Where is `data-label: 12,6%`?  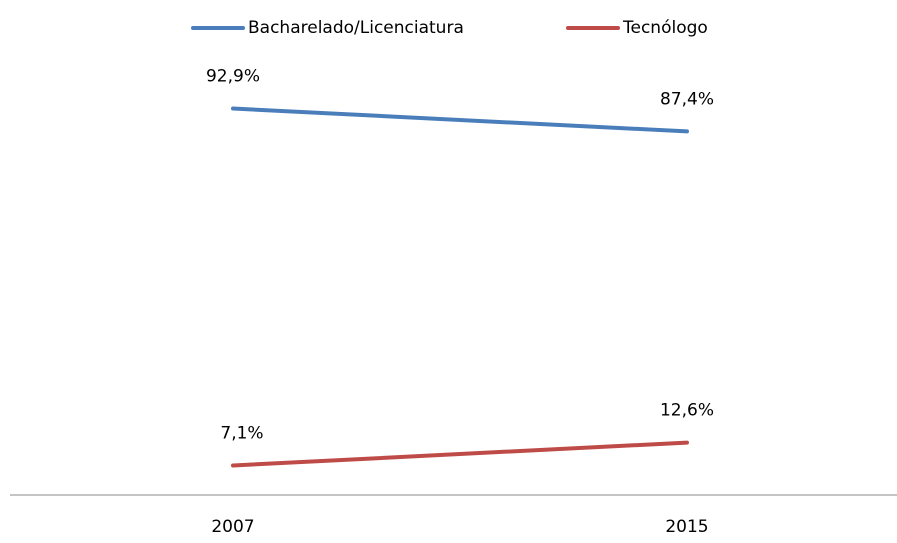
data-label: 12,6% is located at coordinates (687, 411).